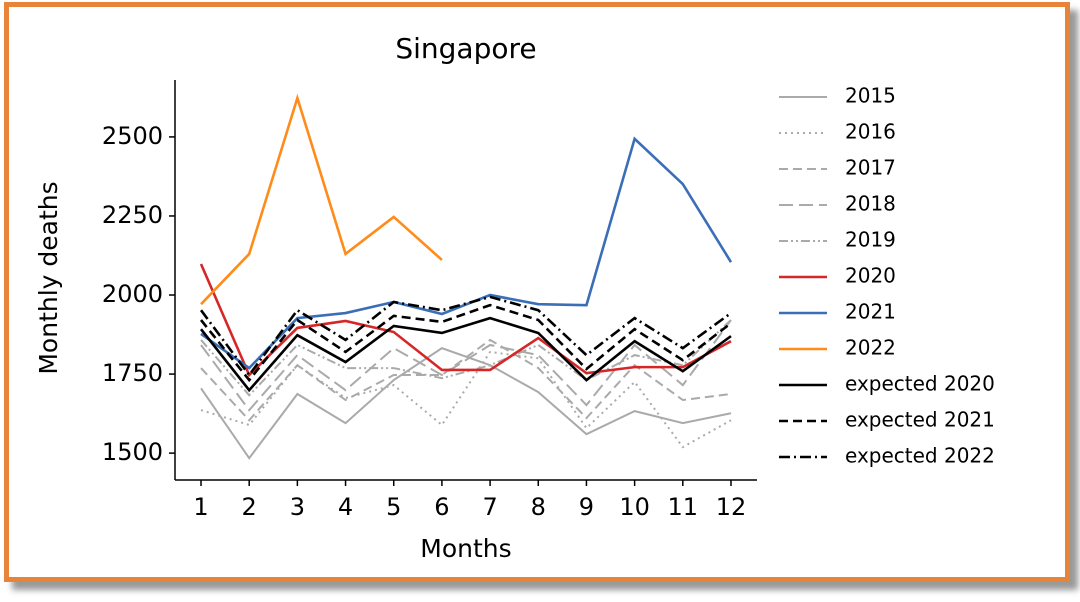 Image resolution: width=1080 pixels, height=602 pixels. What do you see at coordinates (870, 96) in the screenshot?
I see `legend-label: 2015` at bounding box center [870, 96].